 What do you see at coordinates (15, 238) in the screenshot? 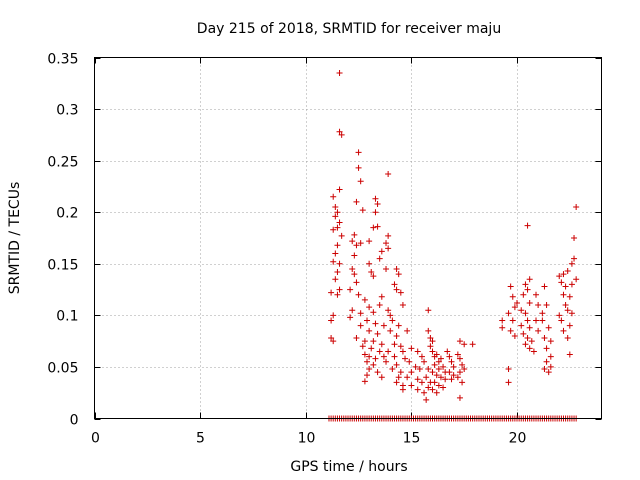
I see `y-axis-label: SRMTID / TECUs` at bounding box center [15, 238].